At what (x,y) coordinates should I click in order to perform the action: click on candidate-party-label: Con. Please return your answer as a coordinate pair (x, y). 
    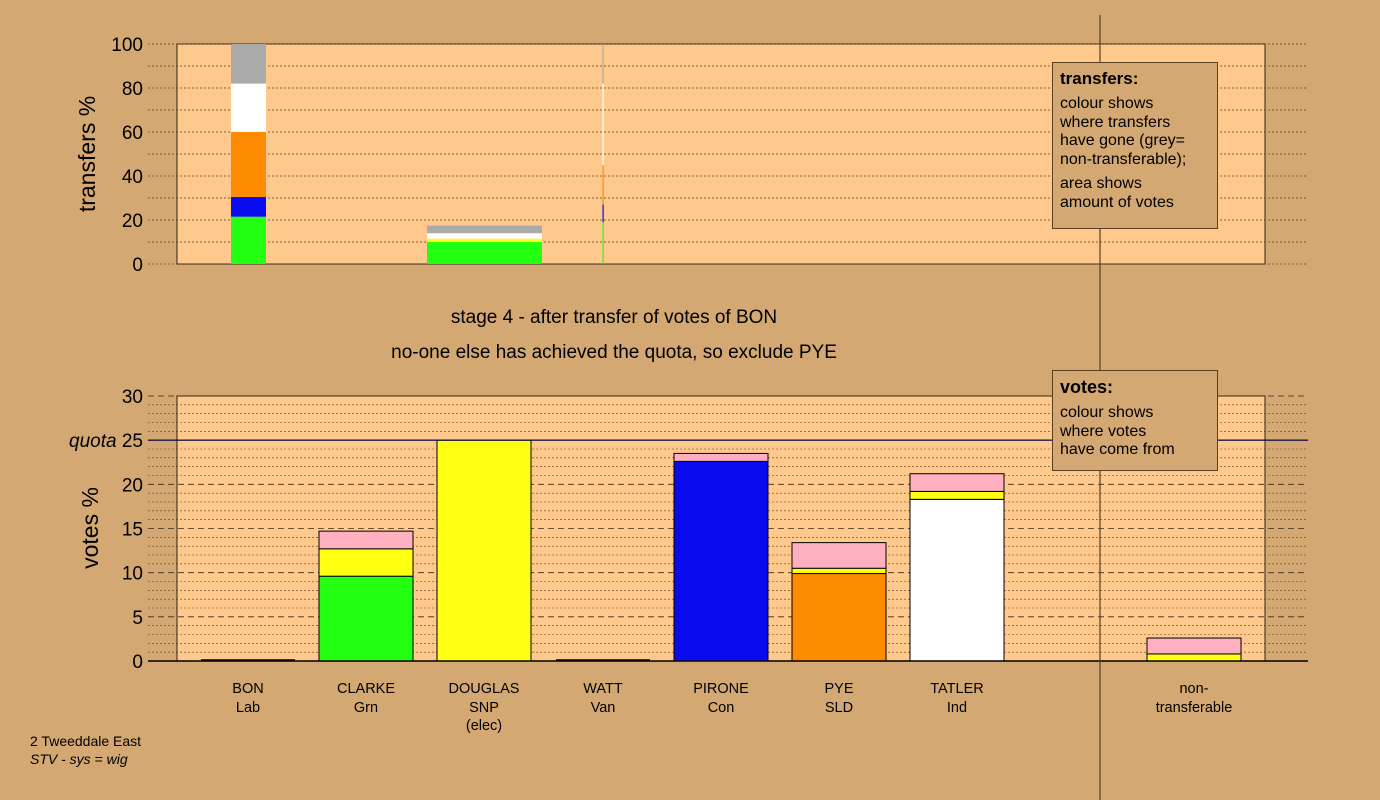
    Looking at the image, I should click on (721, 708).